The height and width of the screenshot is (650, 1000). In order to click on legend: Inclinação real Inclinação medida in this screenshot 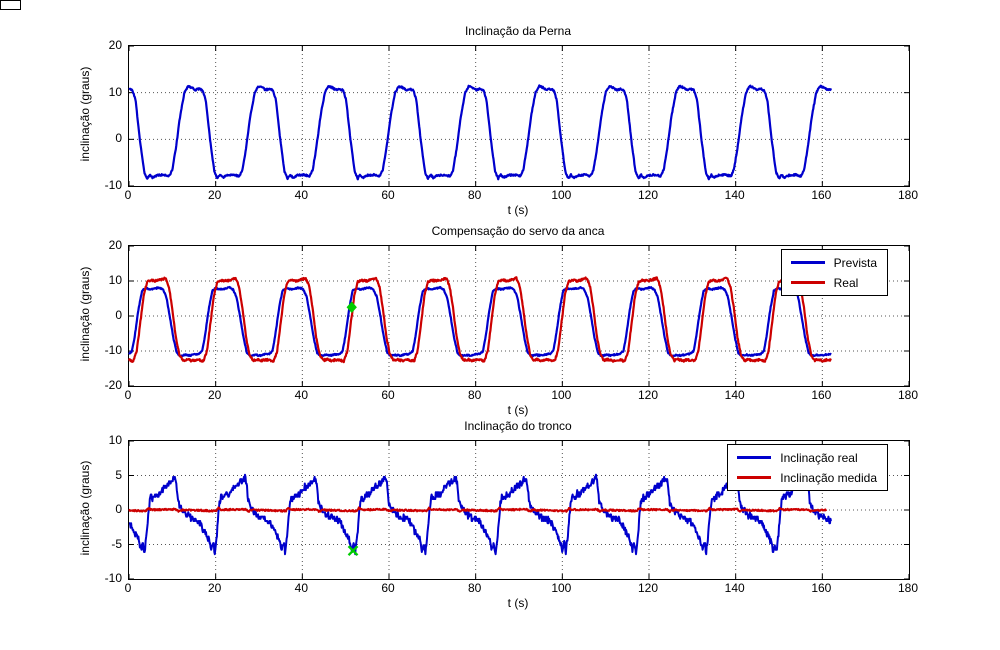, I will do `click(807, 467)`.